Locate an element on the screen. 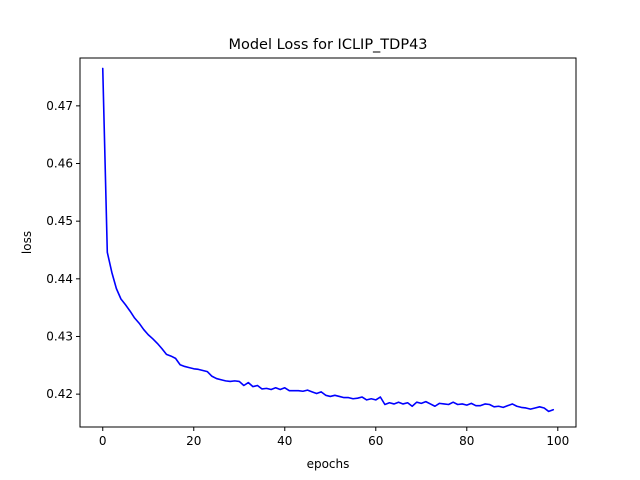  chart-title: Model Loss for ICLIP_TDP43 is located at coordinates (327, 45).